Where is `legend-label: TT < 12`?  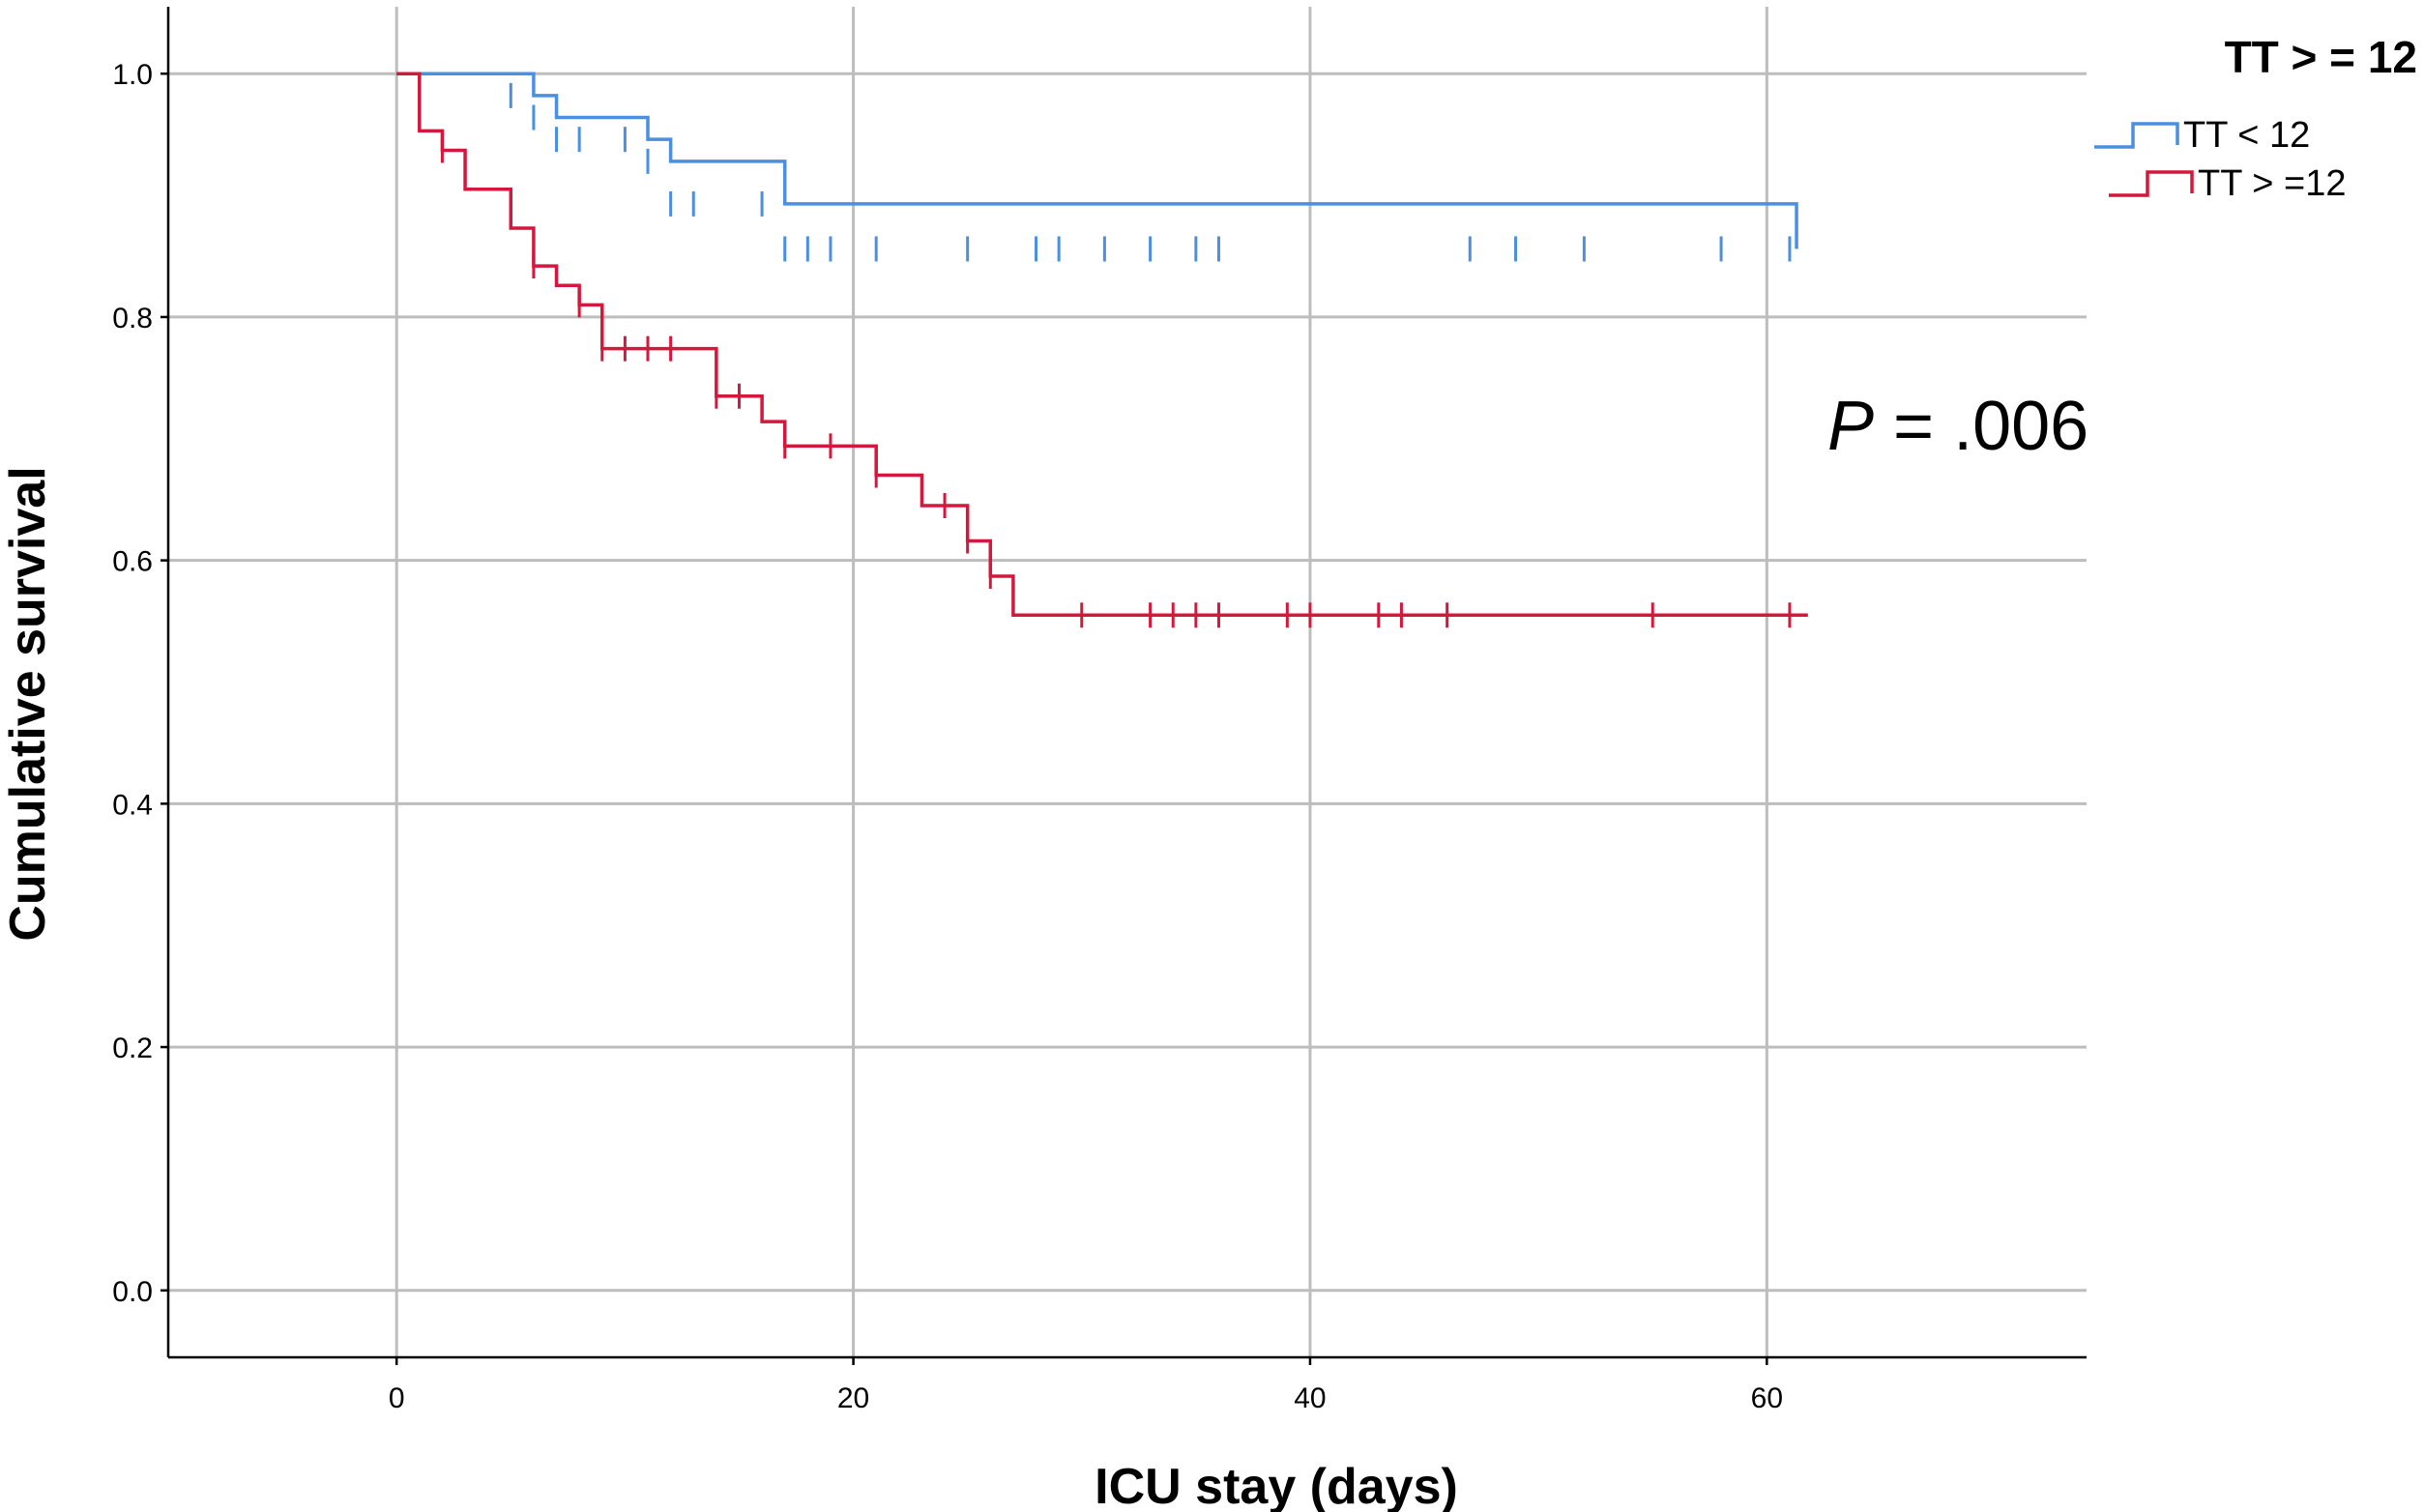 legend-label: TT < 12 is located at coordinates (2247, 135).